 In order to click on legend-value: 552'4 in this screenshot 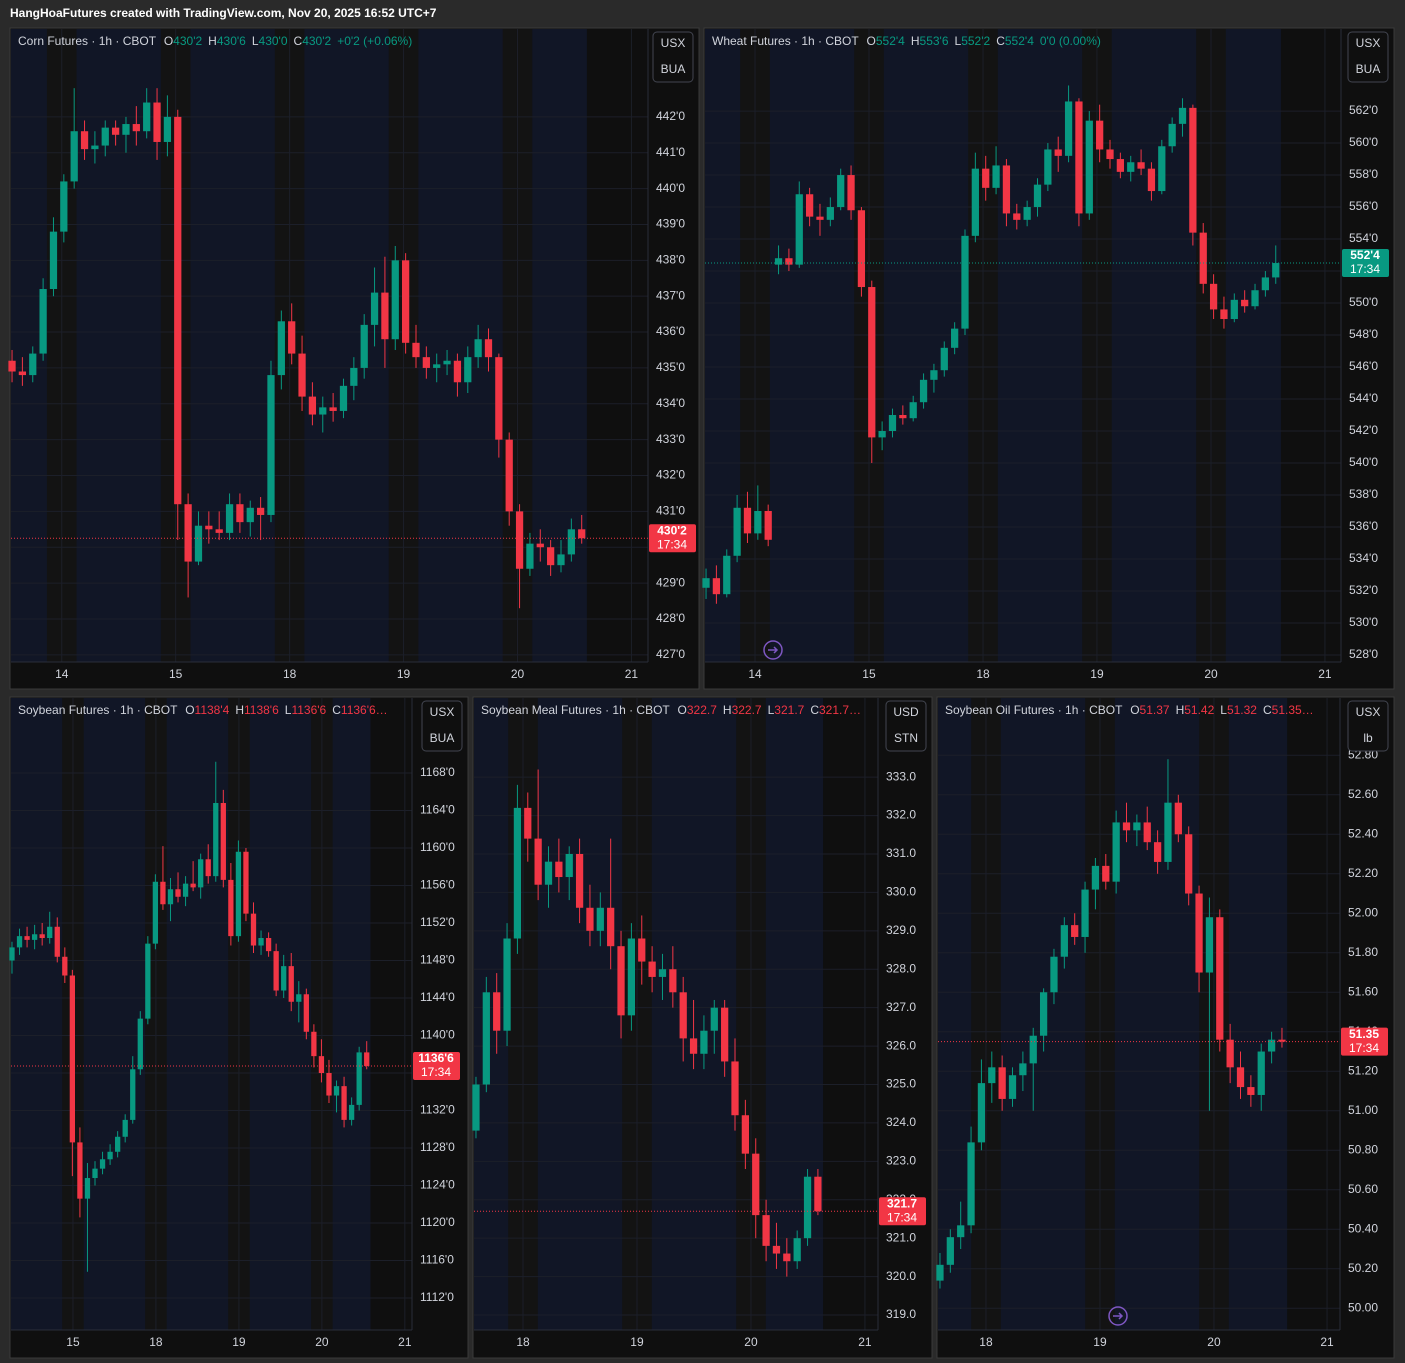, I will do `click(1019, 41)`.